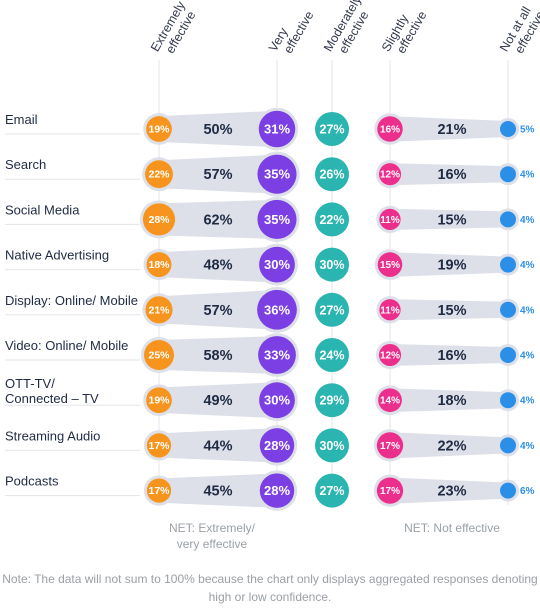  I want to click on moderately-effective-value: 29%, so click(331, 401).